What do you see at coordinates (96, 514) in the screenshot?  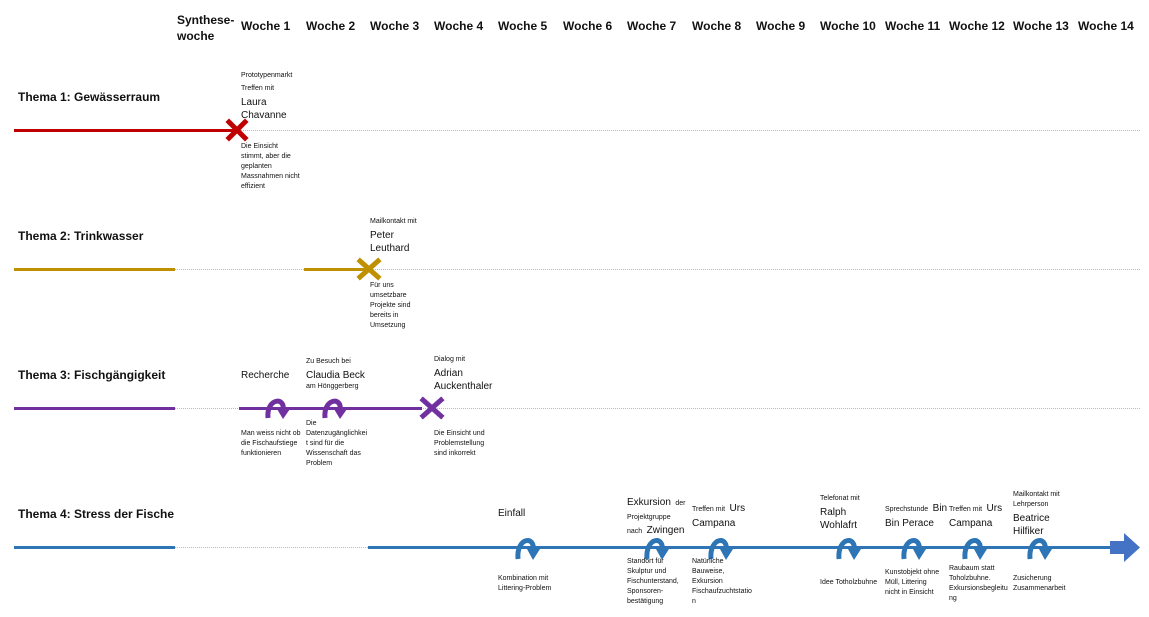 I see `theme-4-label: Thema 4: Stress der Fische` at bounding box center [96, 514].